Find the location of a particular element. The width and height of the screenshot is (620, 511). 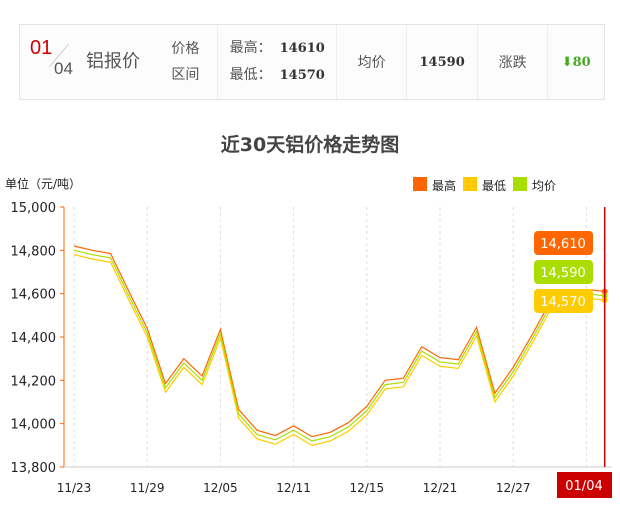

value-tag-label: 14,590 is located at coordinates (563, 273).